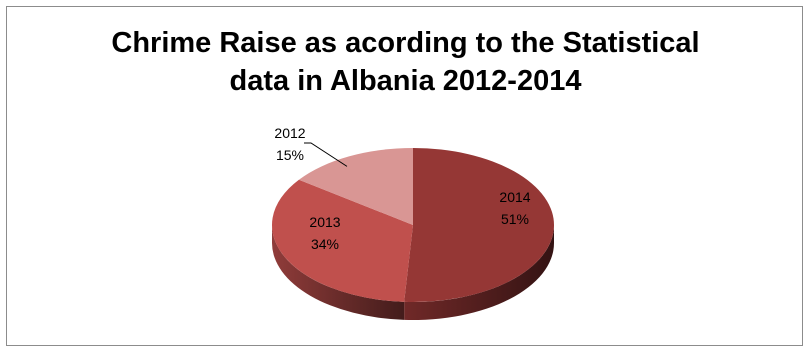 The image size is (811, 352). What do you see at coordinates (405, 81) in the screenshot?
I see `chart-title-line-2: data in Albania 2012-2014` at bounding box center [405, 81].